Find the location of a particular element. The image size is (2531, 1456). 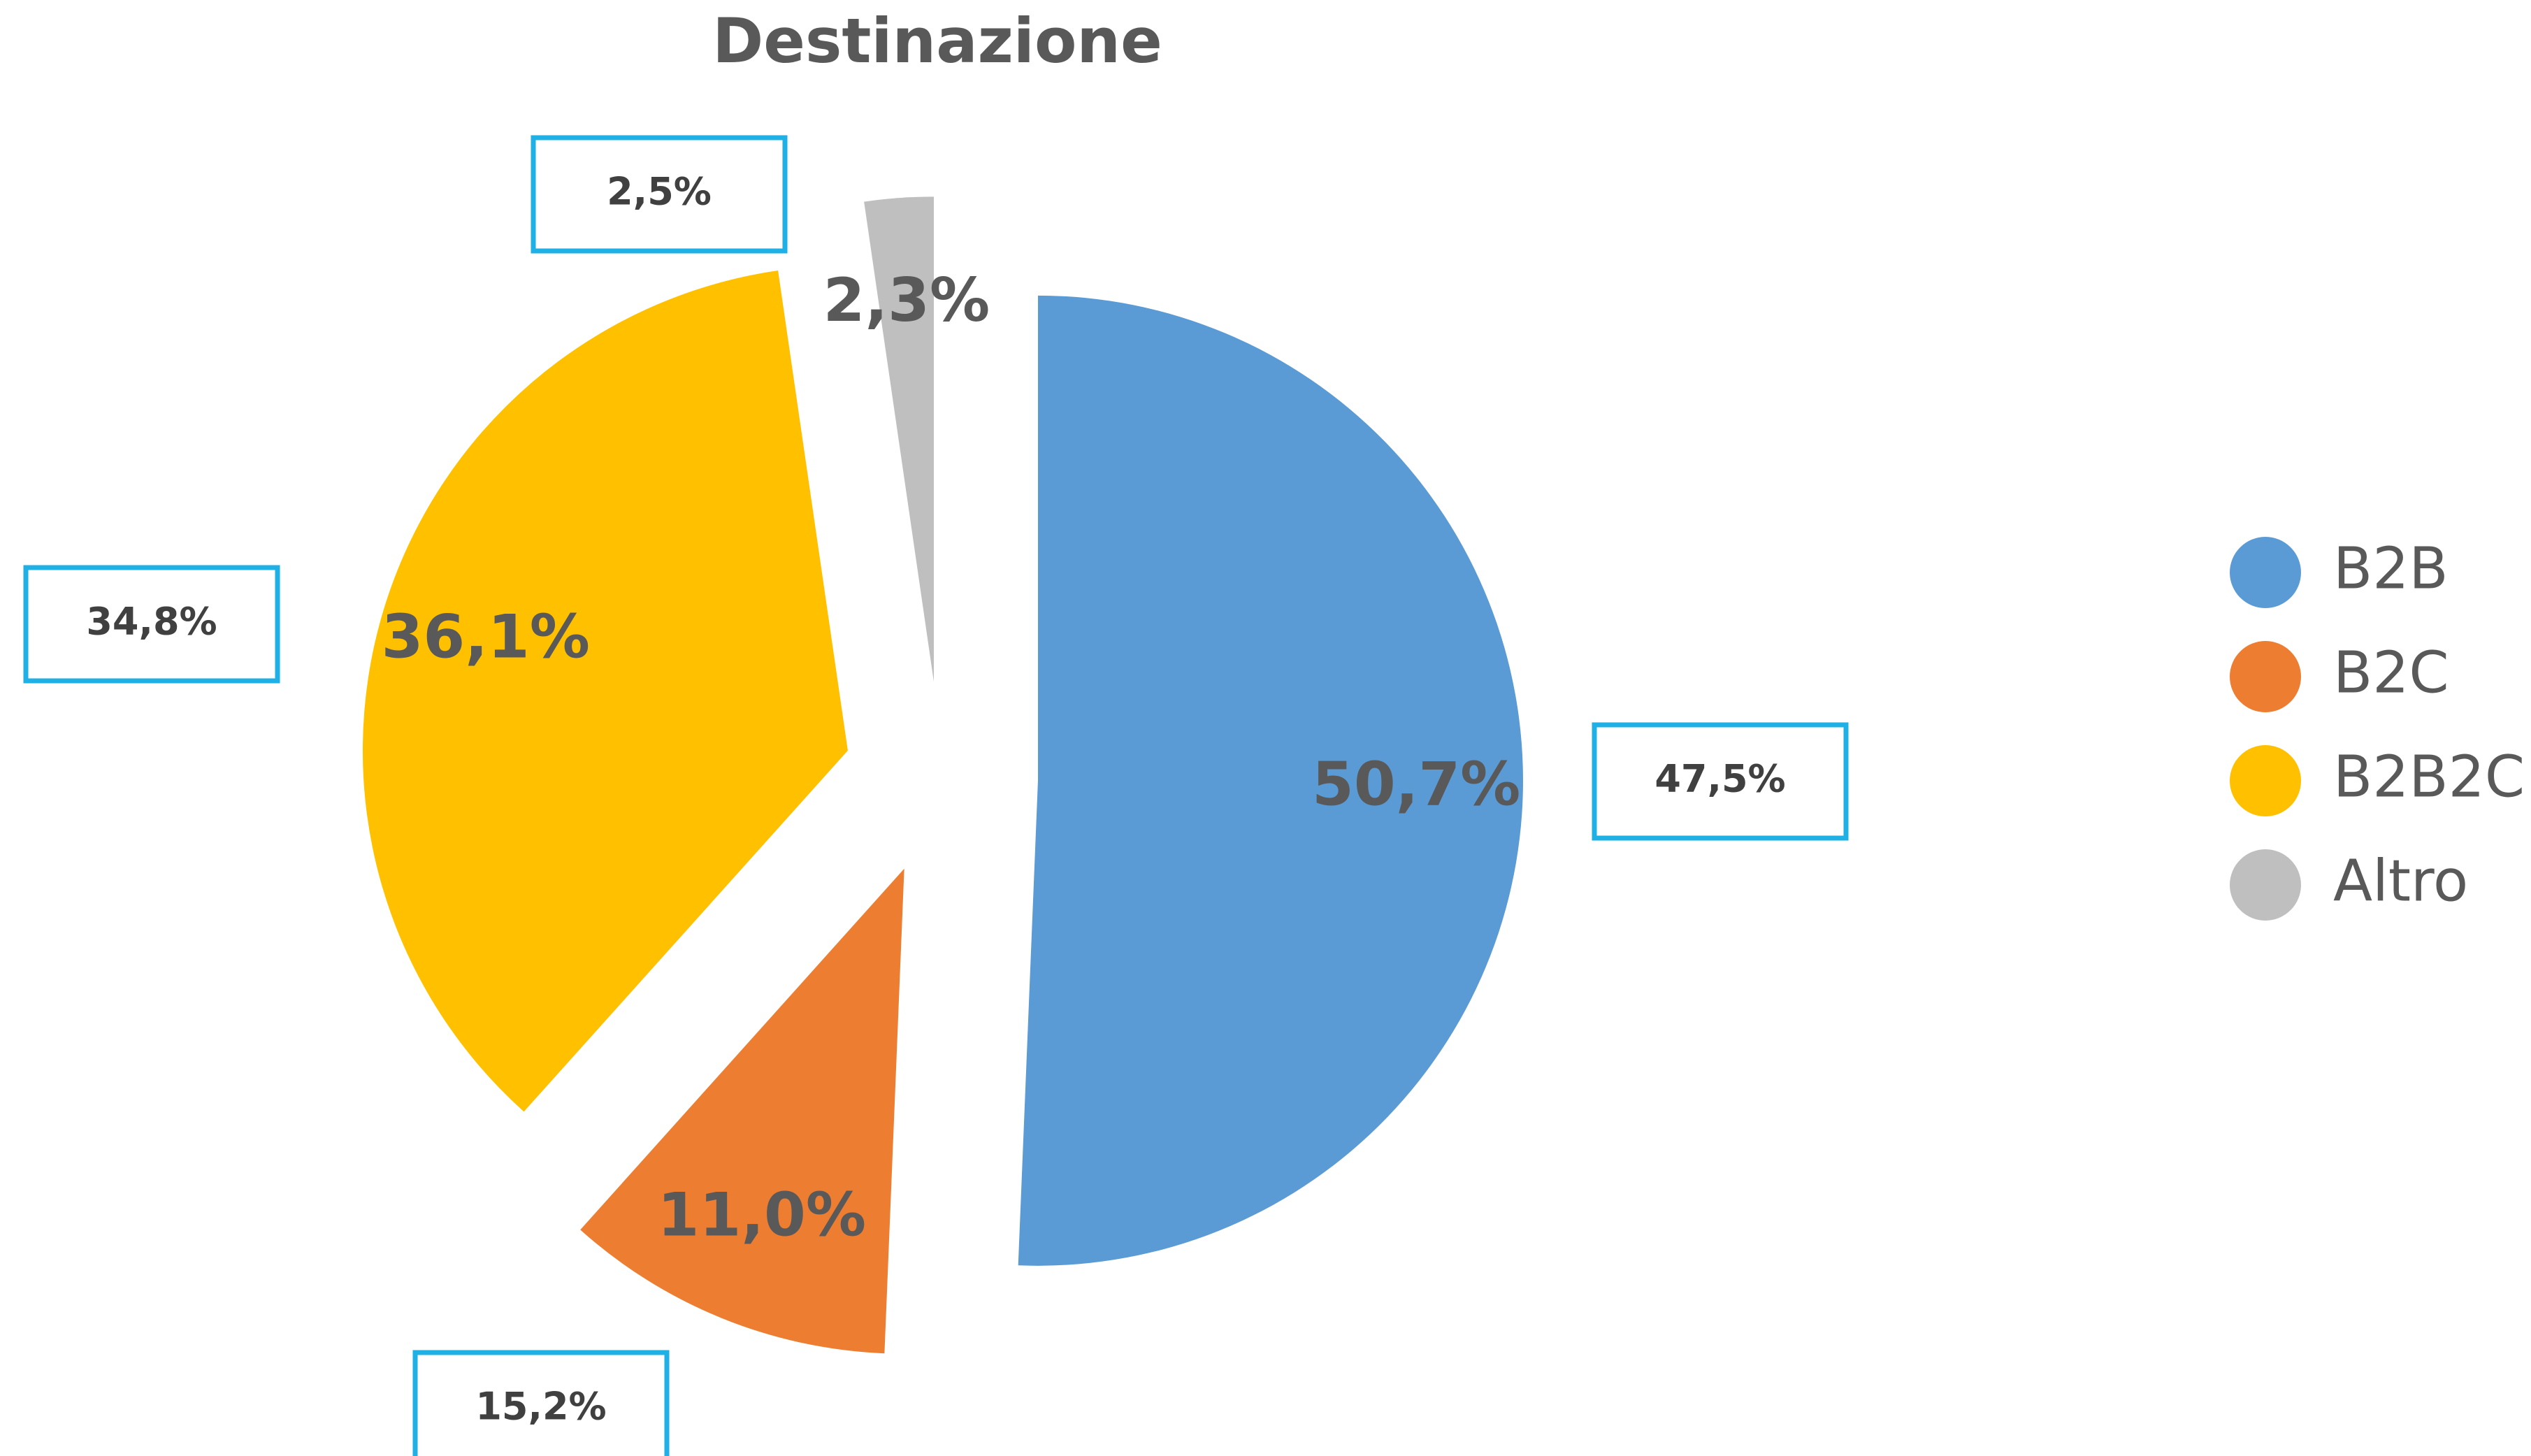

comparison-label: 2,5% is located at coordinates (659, 192).